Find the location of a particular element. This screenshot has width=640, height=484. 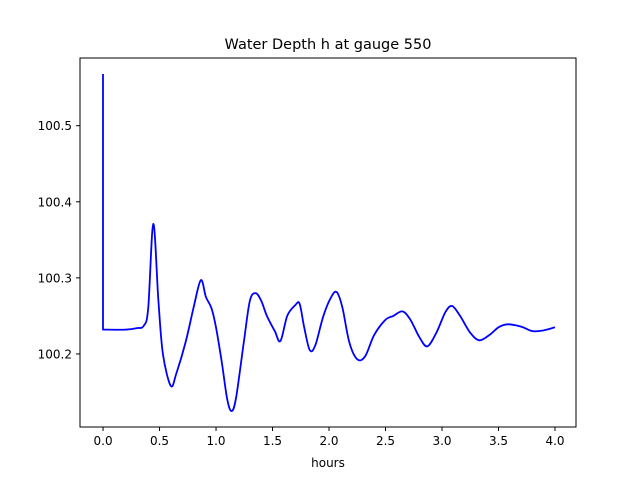

x-tick-label: 3.5 is located at coordinates (498, 441).